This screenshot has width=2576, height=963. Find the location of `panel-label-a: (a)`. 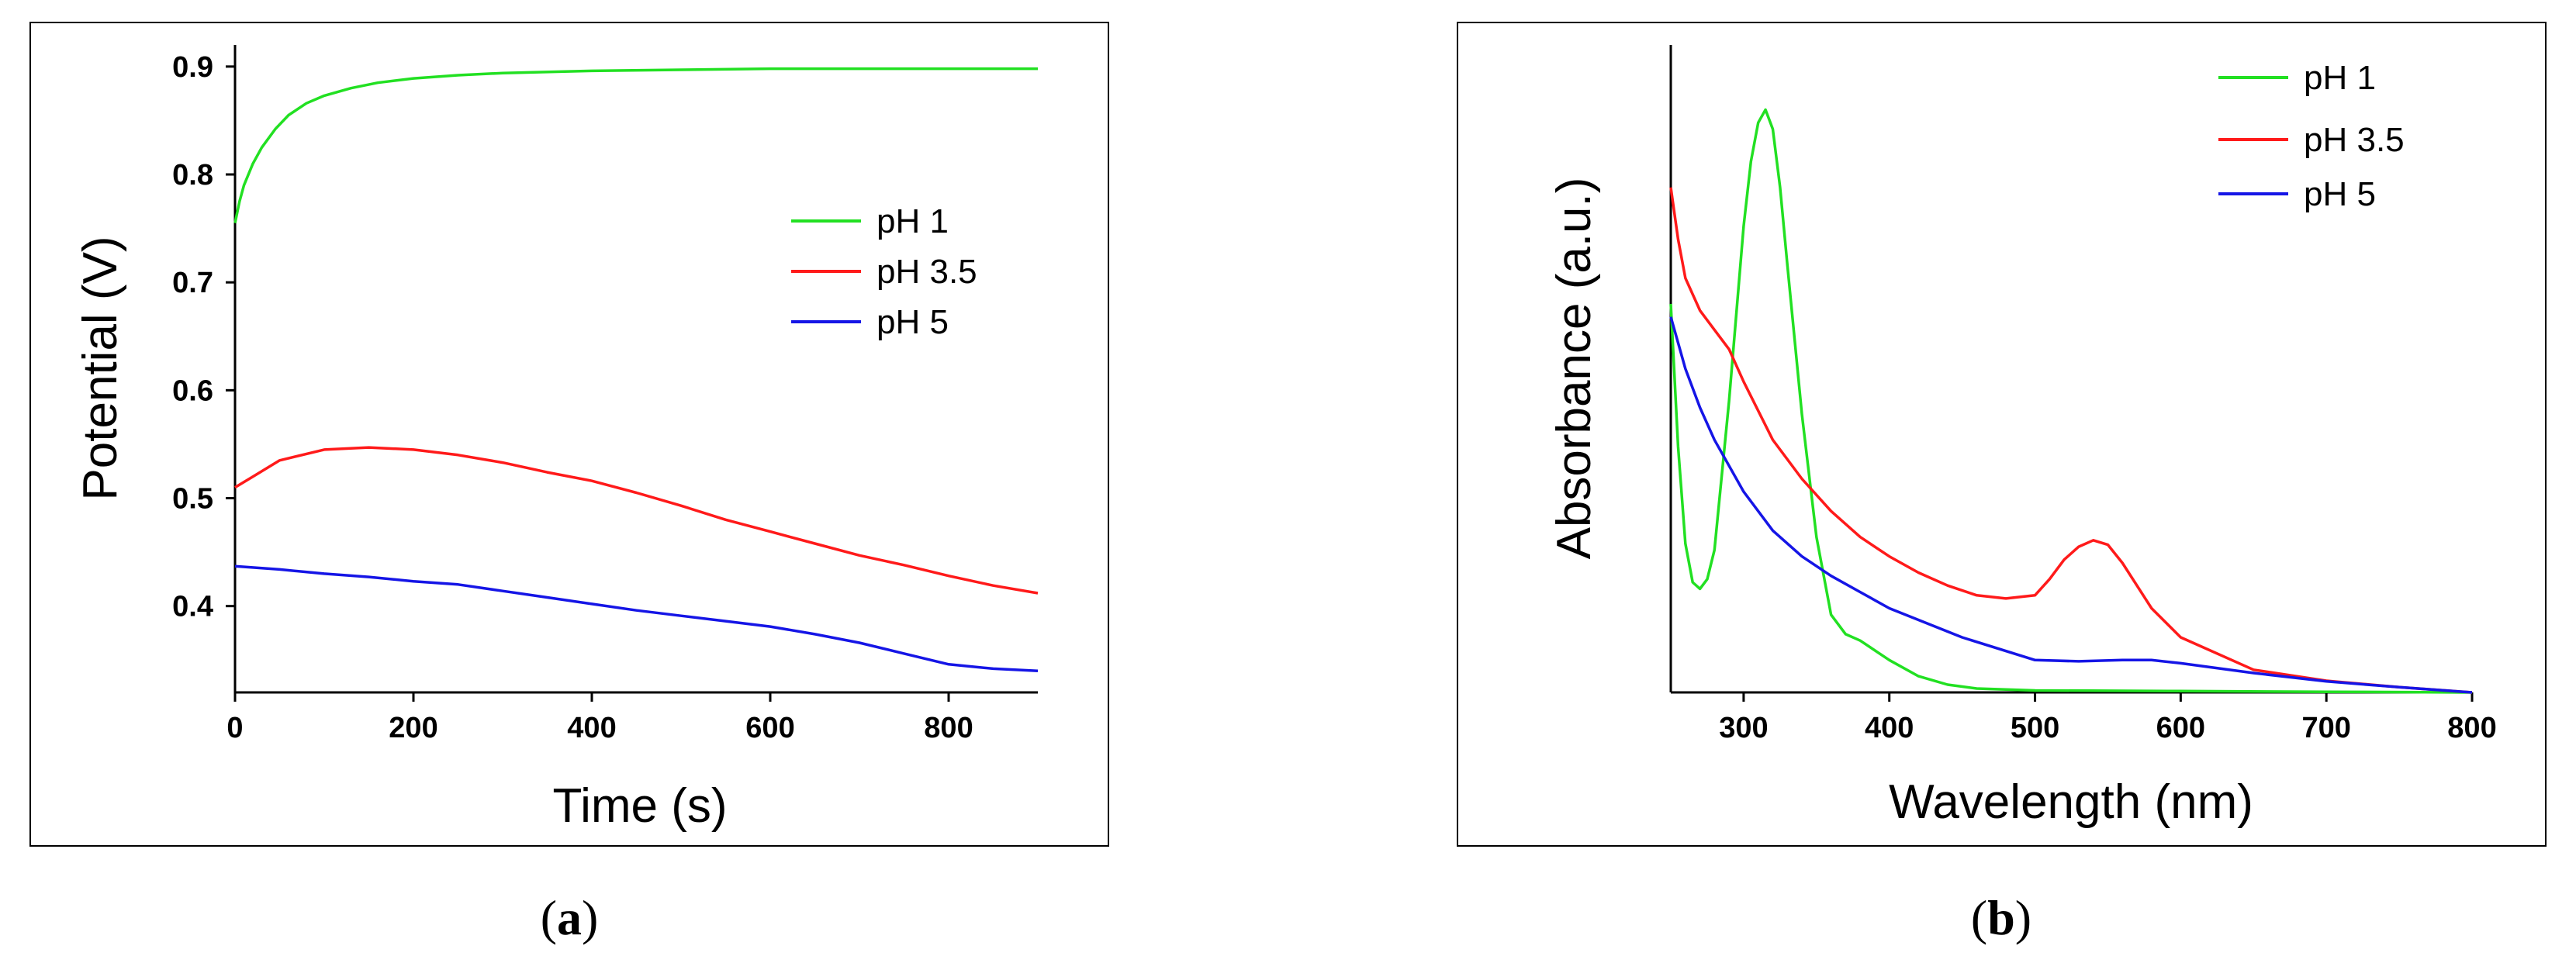

panel-label-a: (a) is located at coordinates (570, 917).